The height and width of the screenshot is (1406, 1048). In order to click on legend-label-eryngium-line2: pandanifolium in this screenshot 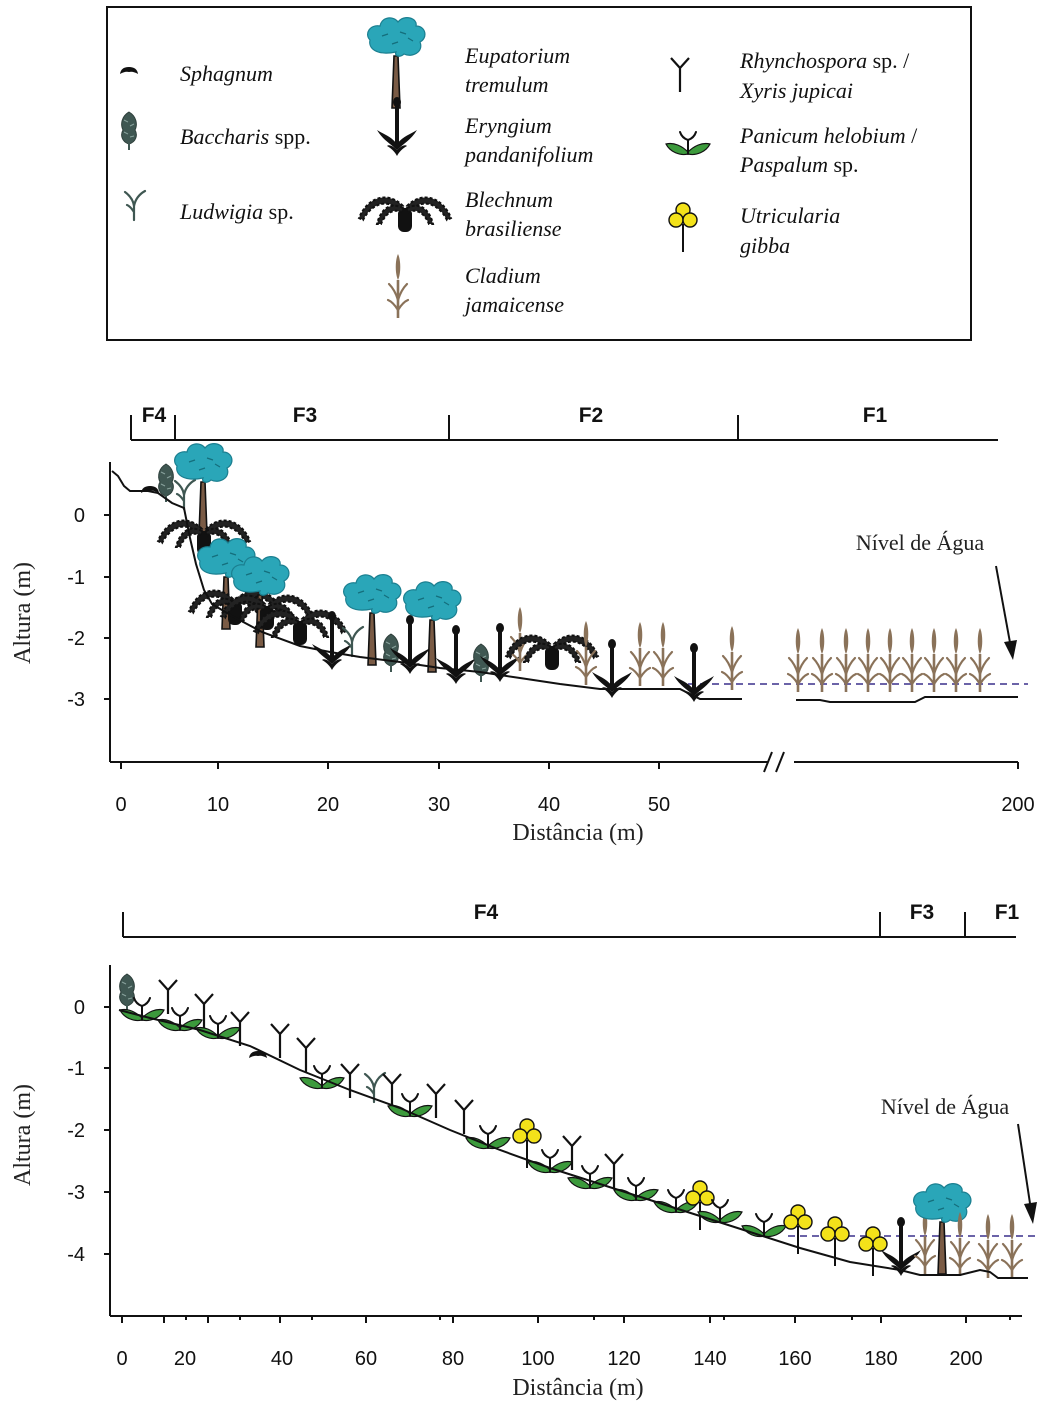, I will do `click(528, 154)`.